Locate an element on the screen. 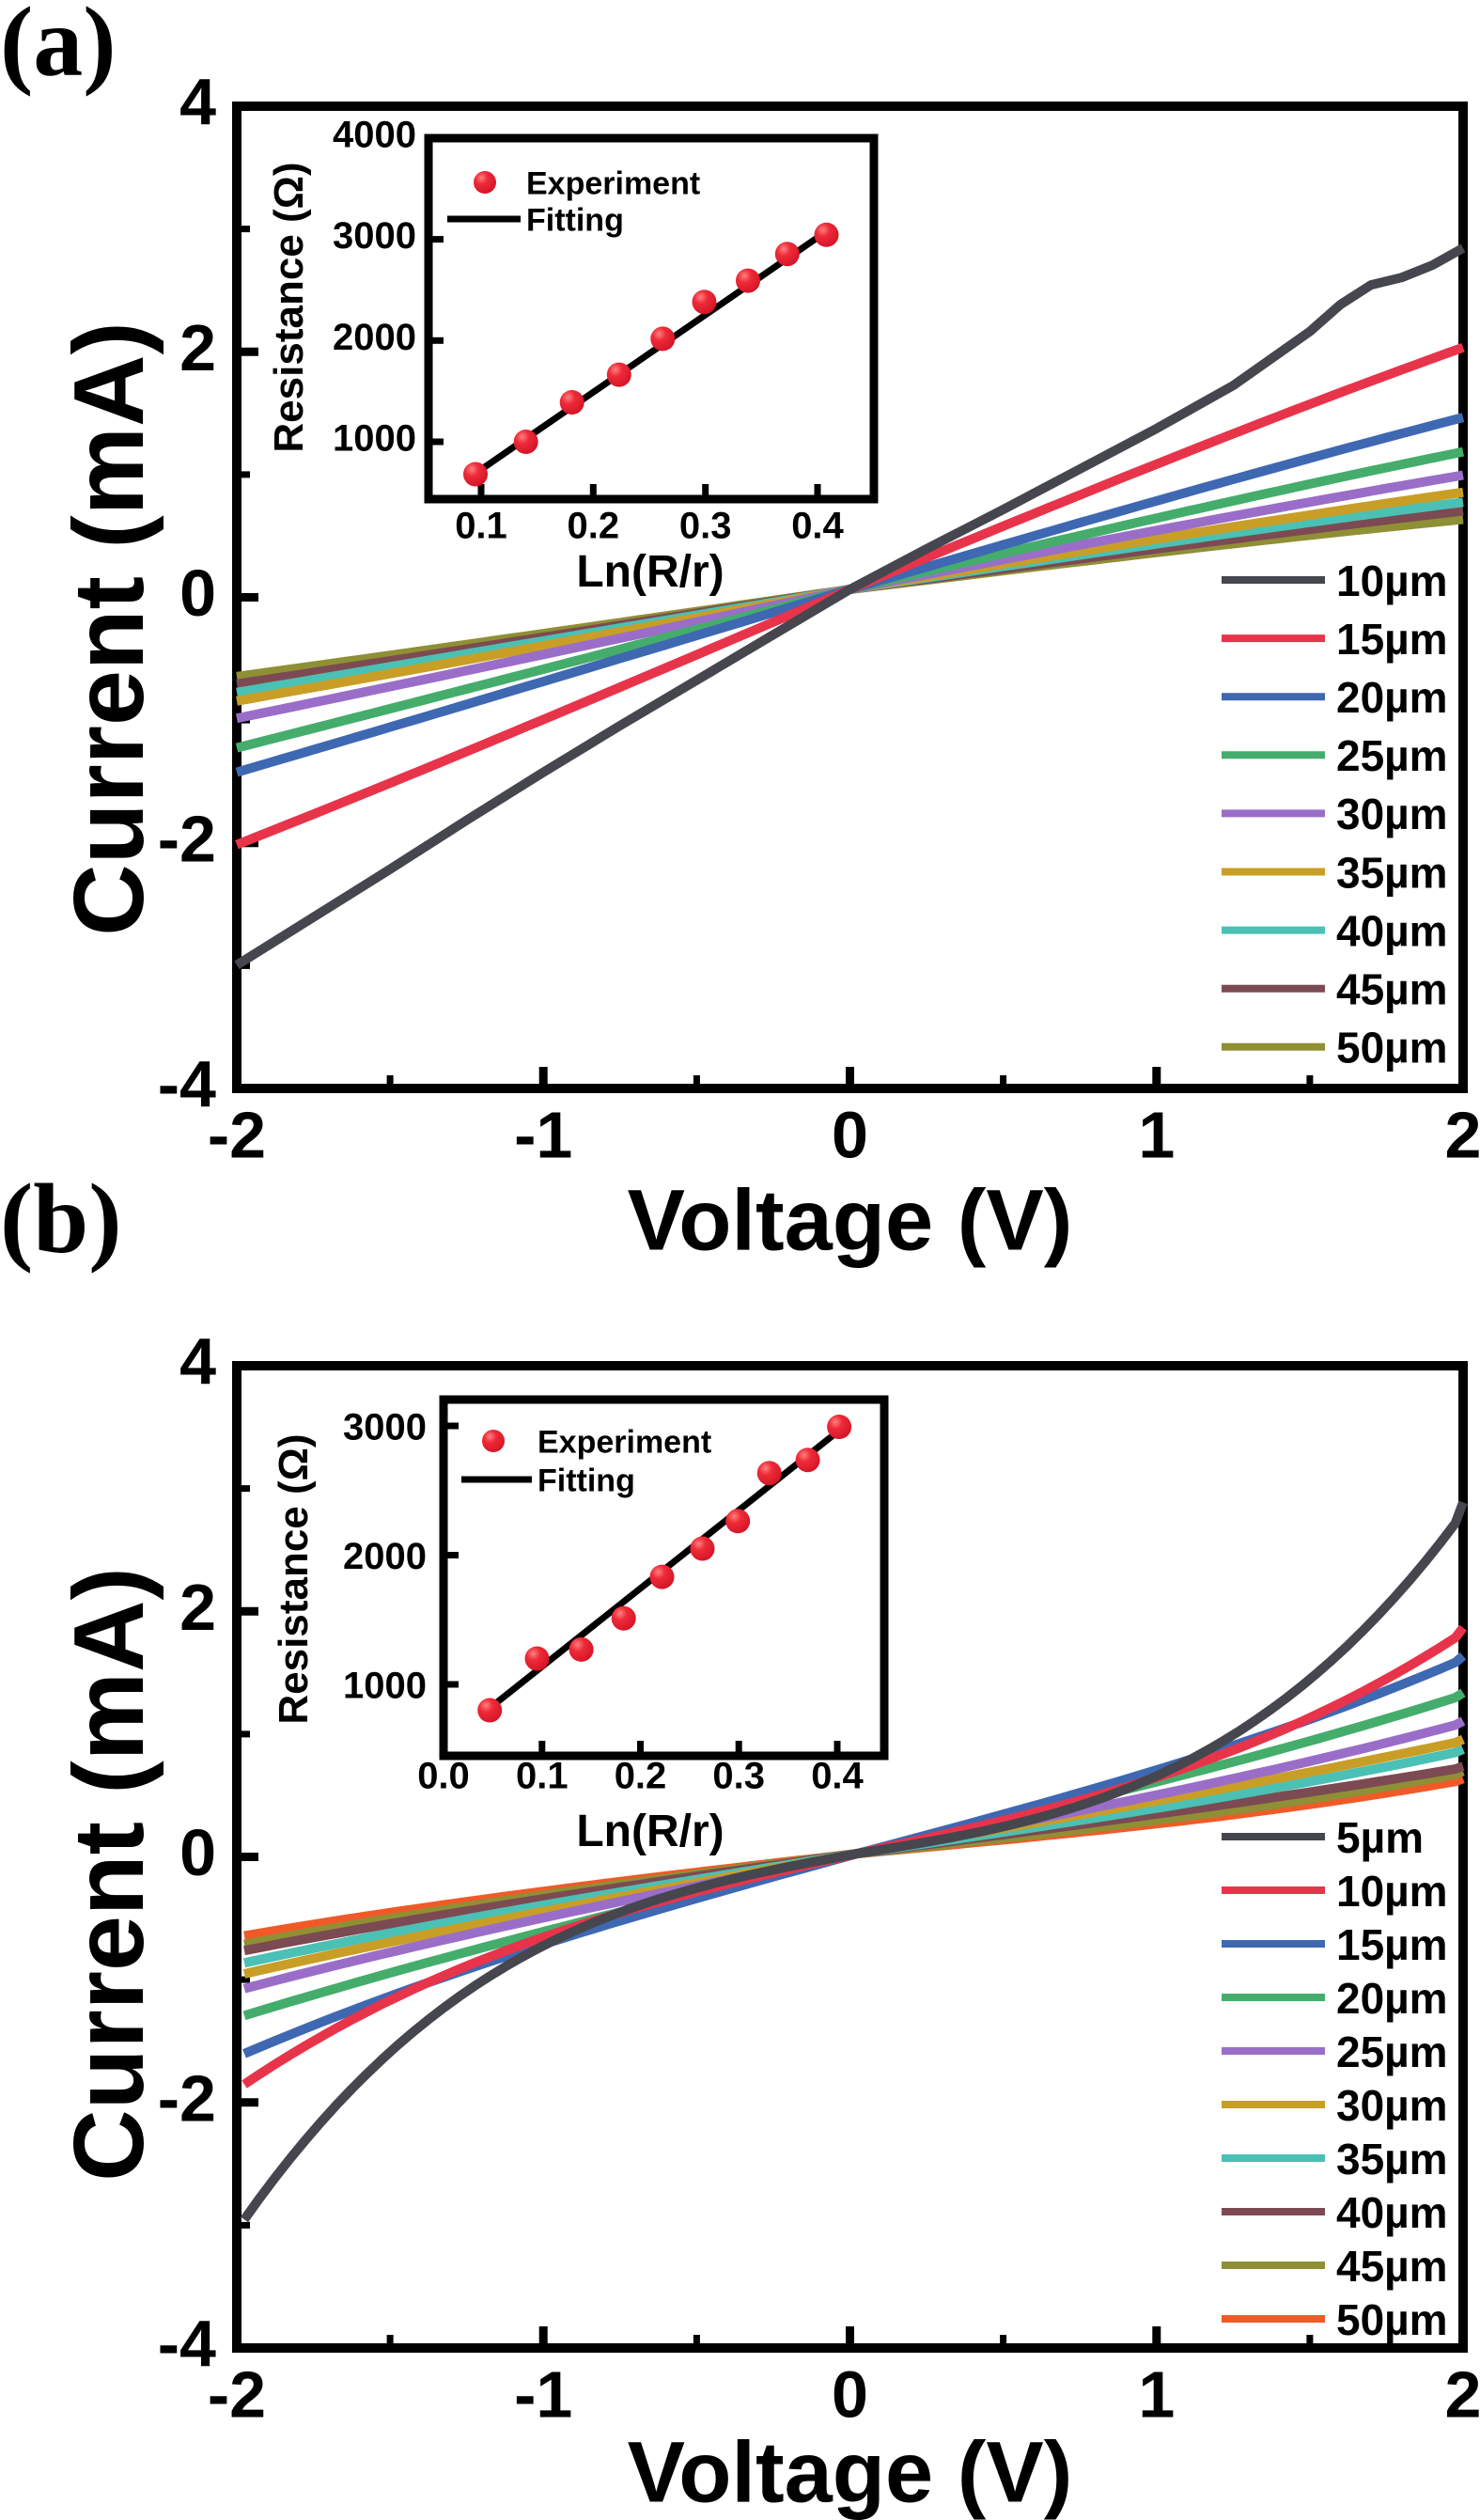 This screenshot has height=2520, width=1480. svg-text: 0.0 is located at coordinates (443, 1776).